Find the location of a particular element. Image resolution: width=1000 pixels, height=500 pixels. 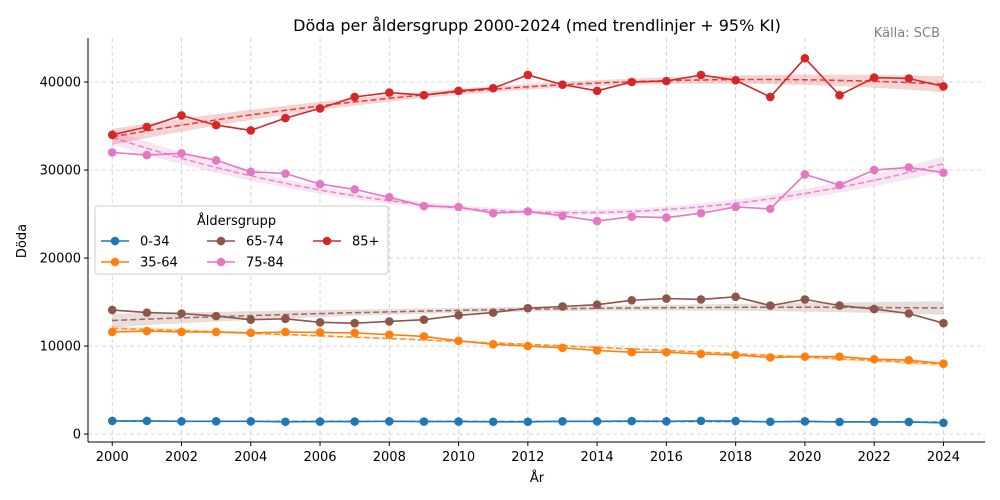

x-tick-label: 2012 is located at coordinates (527, 457).